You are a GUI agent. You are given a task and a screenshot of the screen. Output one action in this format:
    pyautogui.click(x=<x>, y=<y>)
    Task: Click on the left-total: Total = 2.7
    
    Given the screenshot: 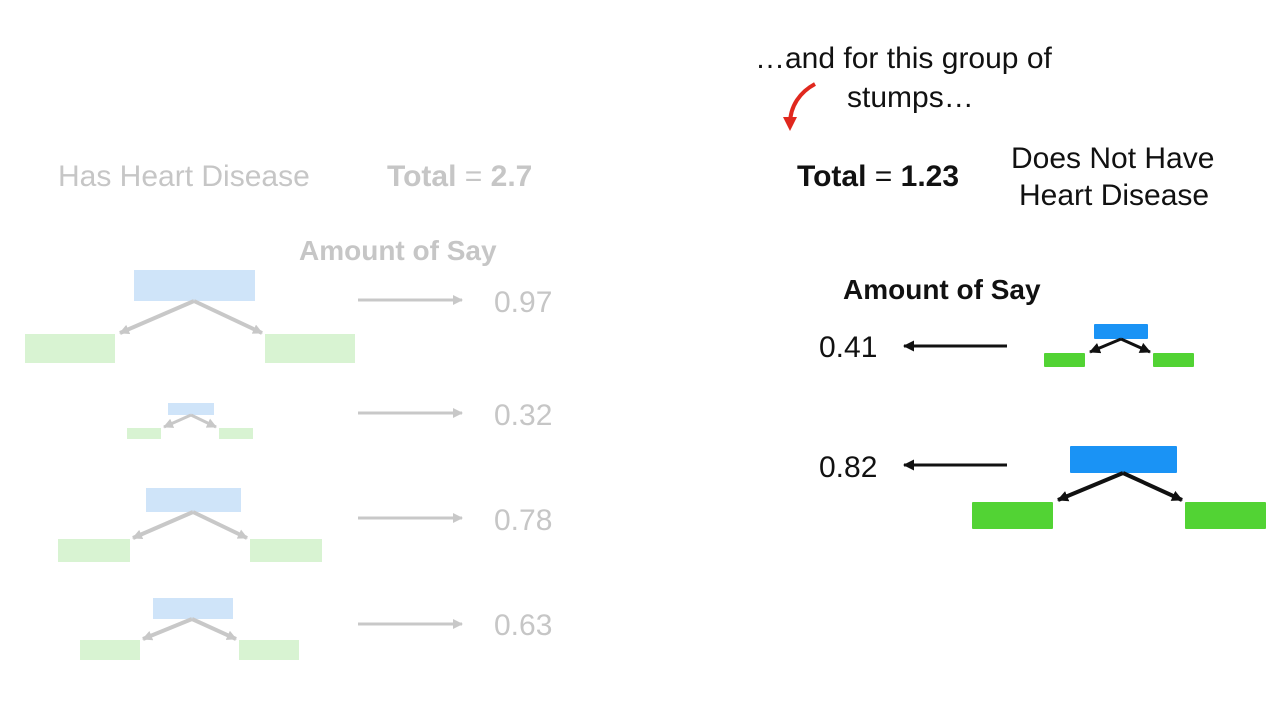 What is the action you would take?
    pyautogui.click(x=459, y=177)
    